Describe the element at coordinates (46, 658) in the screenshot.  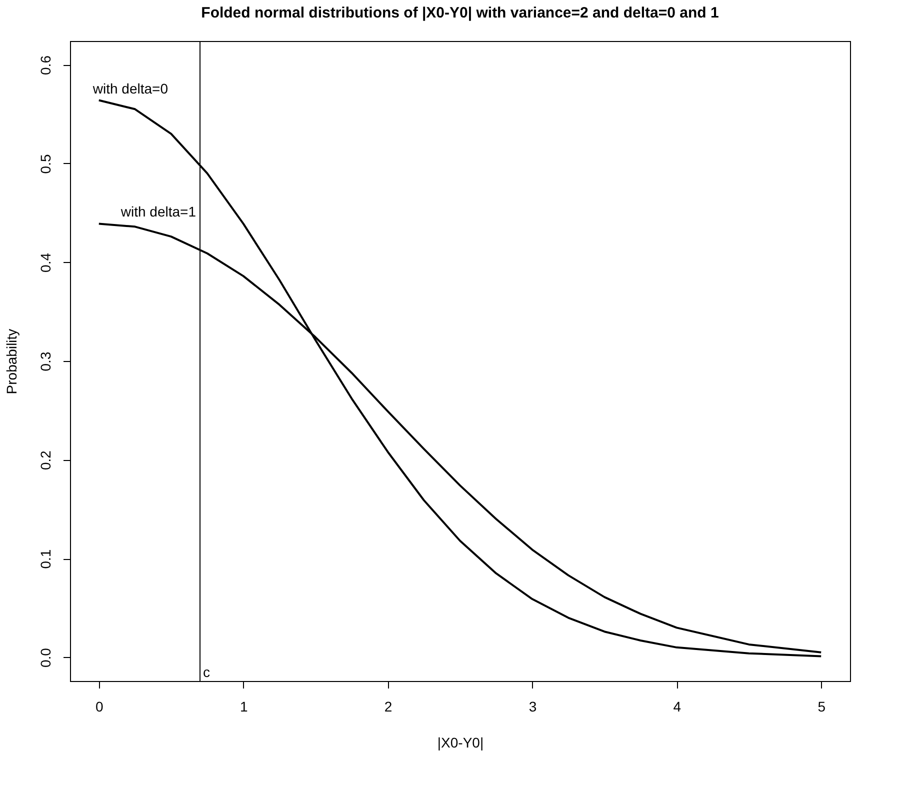
I see `y-tick-label: 0.0` at that location.